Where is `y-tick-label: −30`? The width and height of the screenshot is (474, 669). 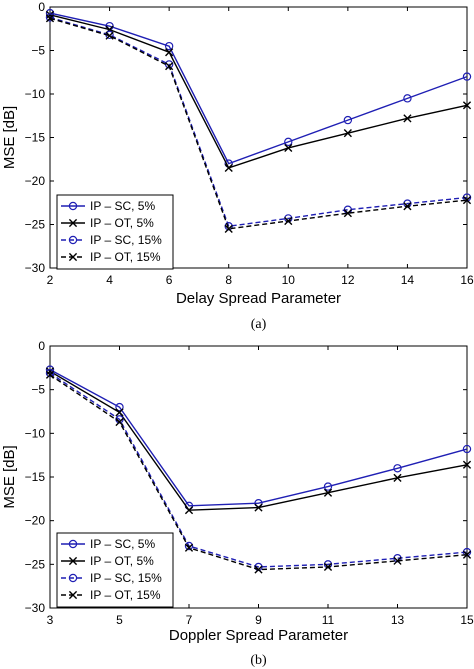
y-tick-label: −30 is located at coordinates (35, 268).